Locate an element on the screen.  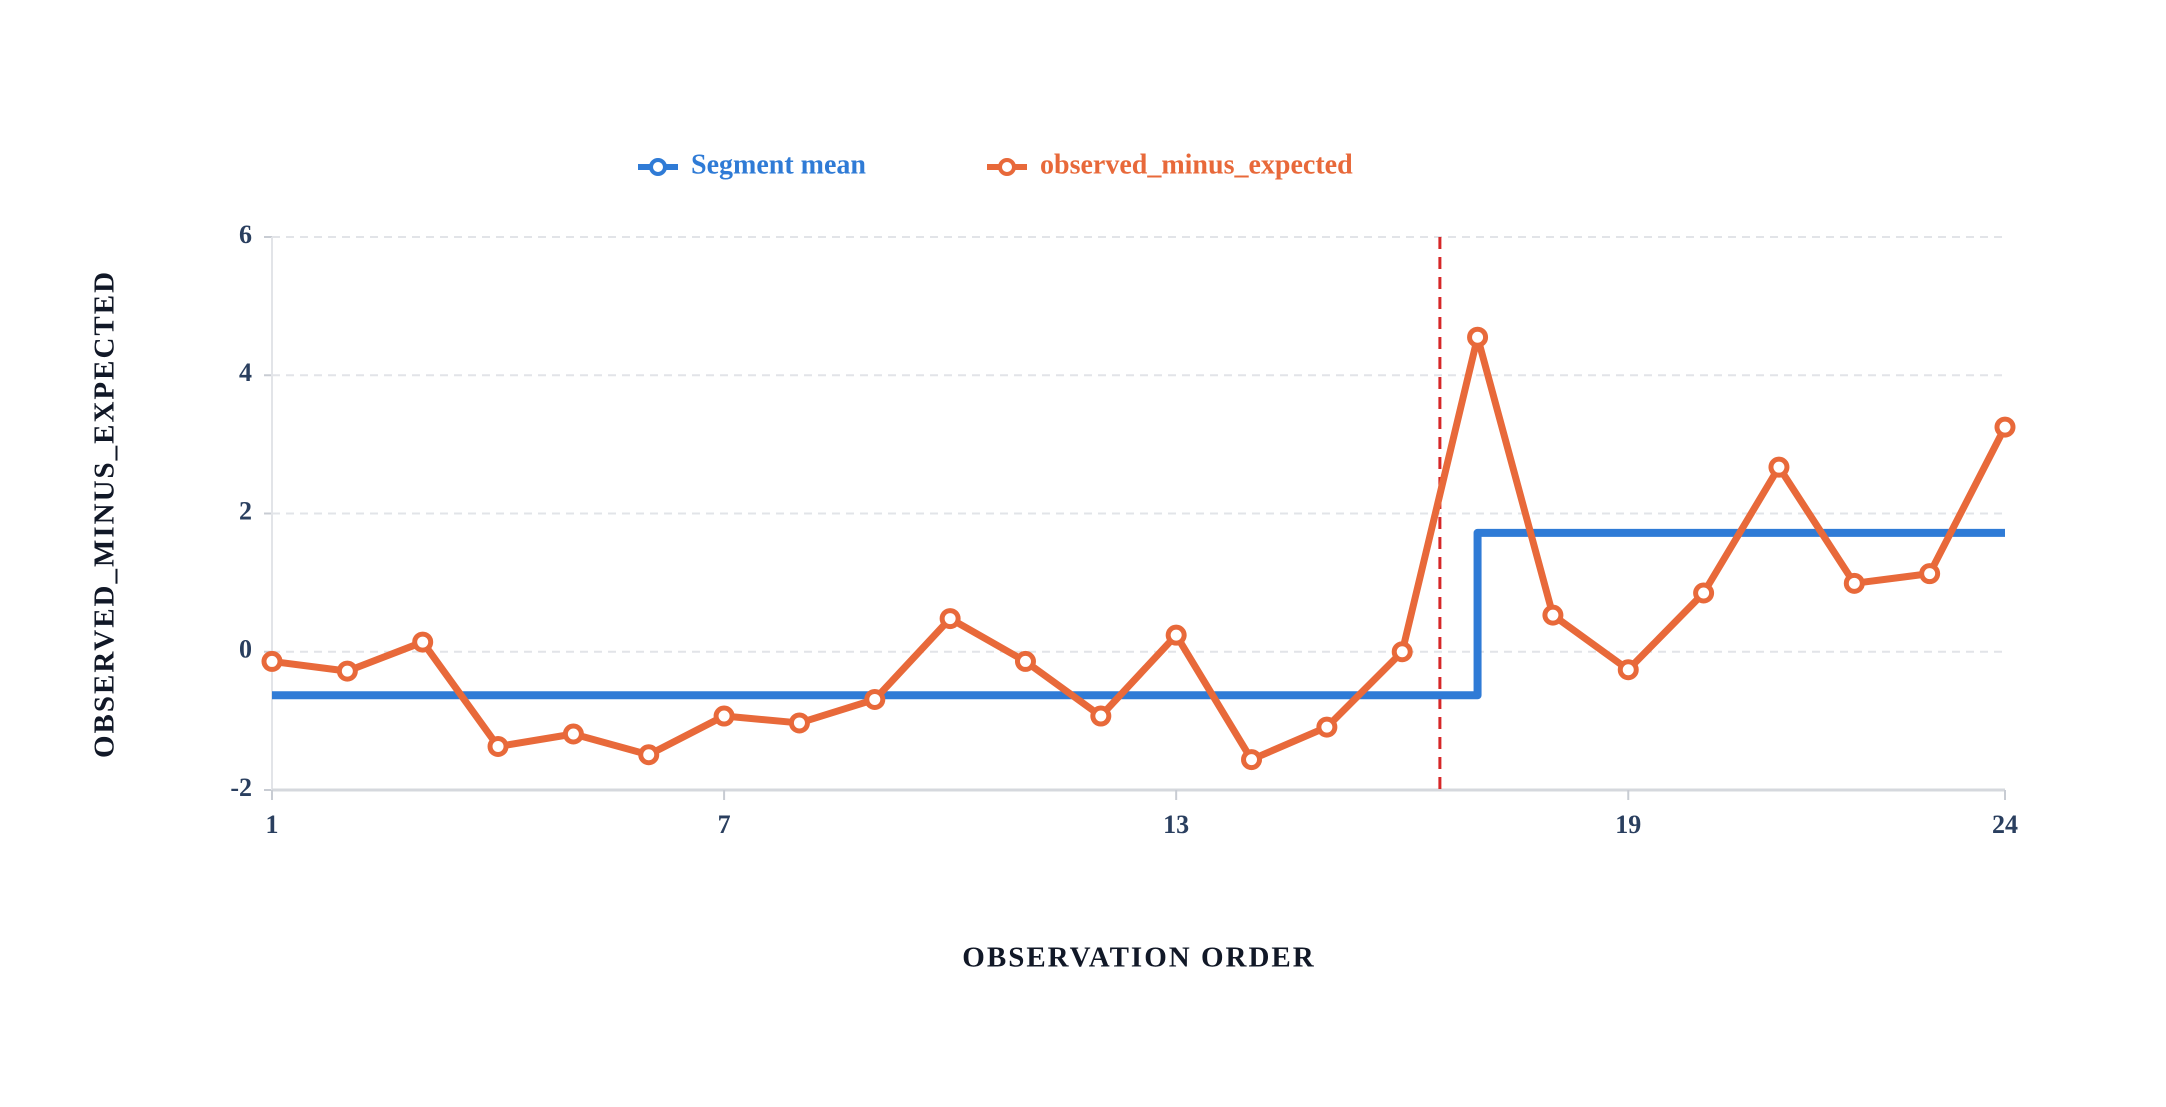
legend-label: Segment mean is located at coordinates (778, 164).